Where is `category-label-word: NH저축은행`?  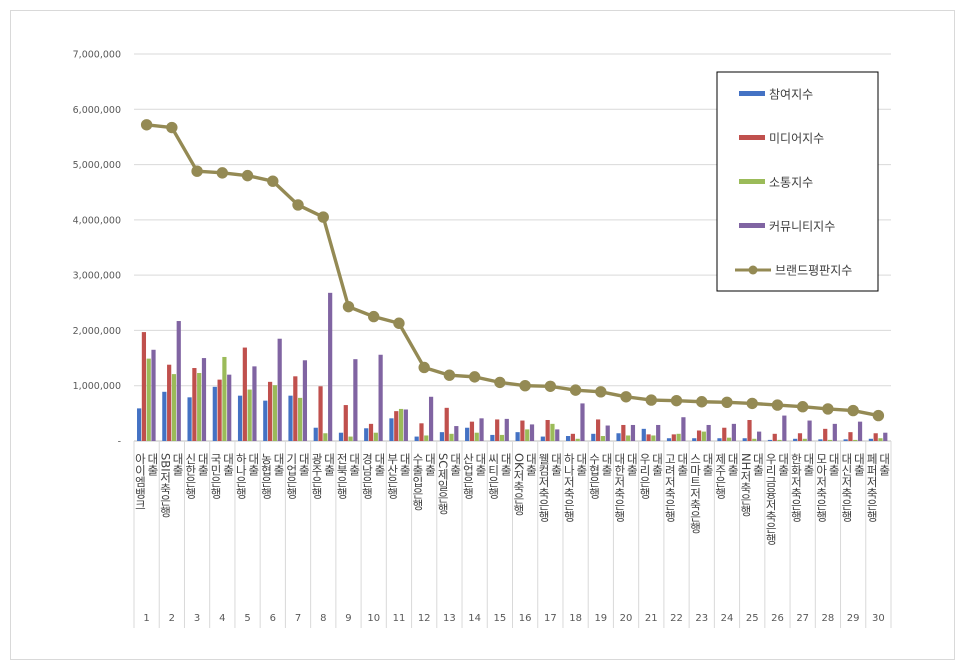 category-label-word: NH저축은행 is located at coordinates (746, 484).